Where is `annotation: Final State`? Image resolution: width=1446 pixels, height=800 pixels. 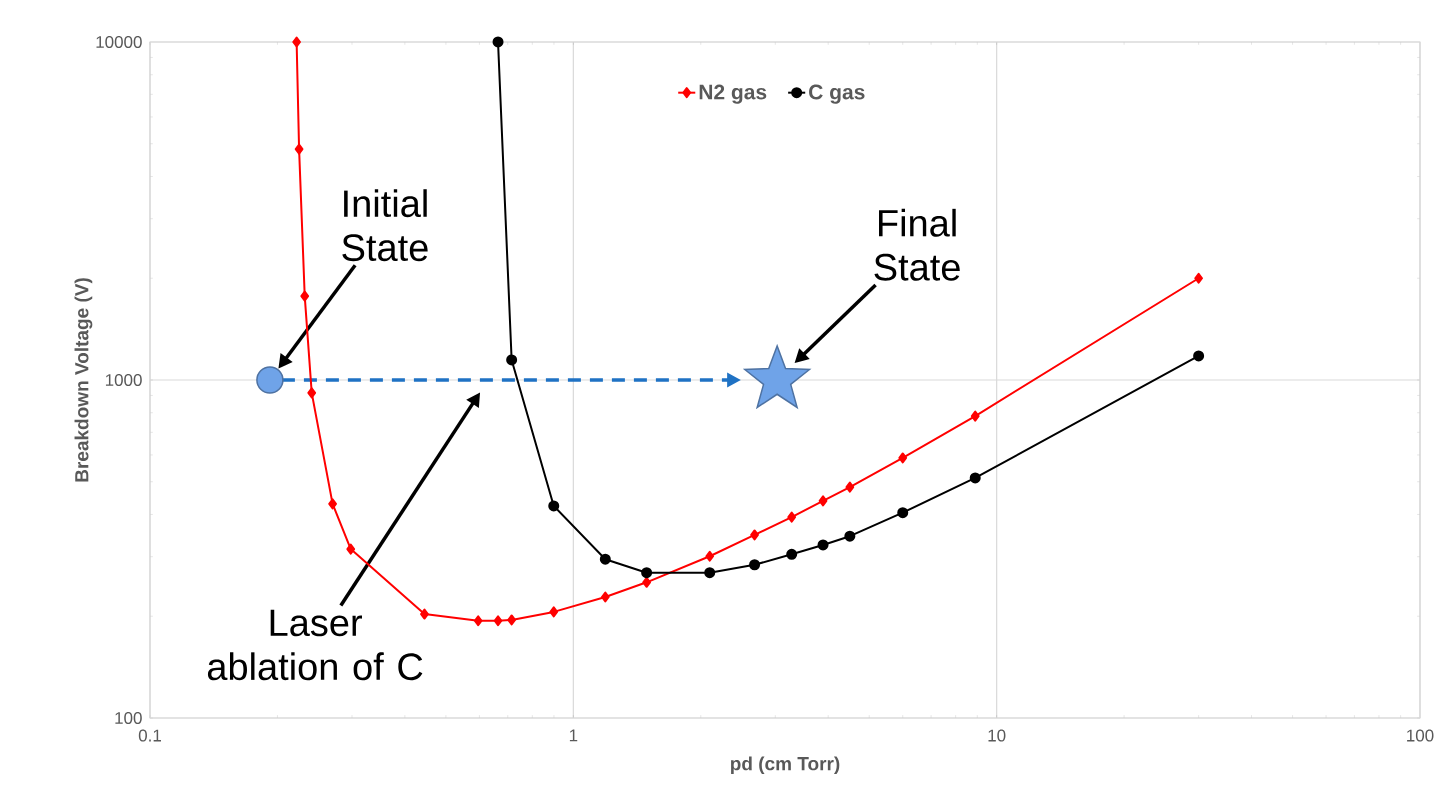 annotation: Final State is located at coordinates (917, 244).